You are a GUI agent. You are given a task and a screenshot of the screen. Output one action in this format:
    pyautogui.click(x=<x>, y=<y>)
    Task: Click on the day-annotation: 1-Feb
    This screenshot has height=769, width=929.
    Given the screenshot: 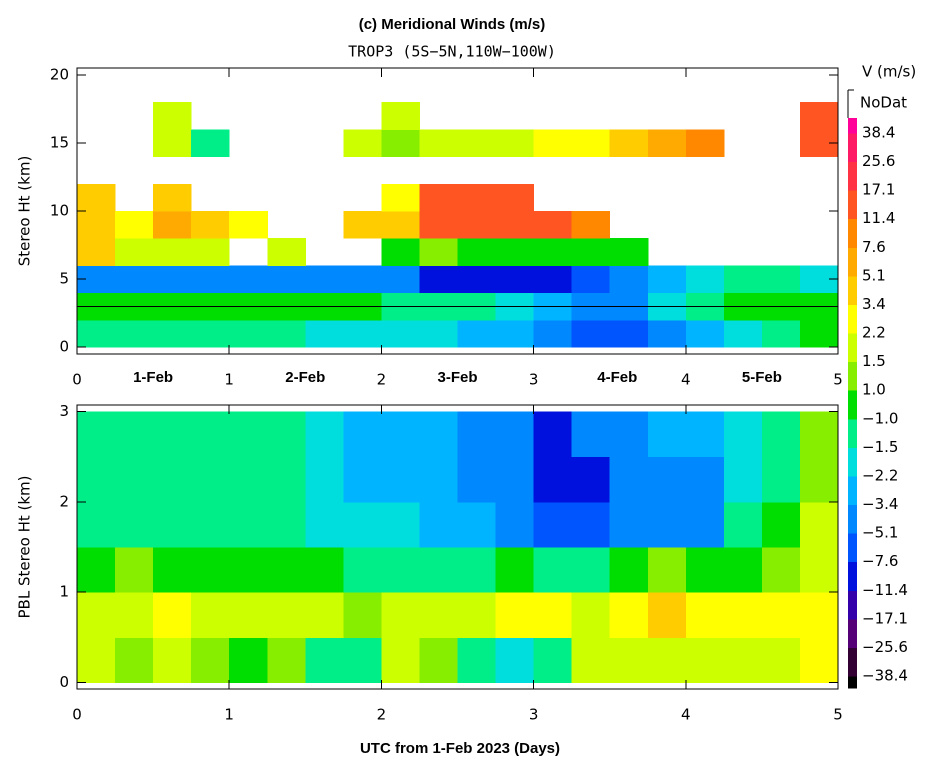 What is the action you would take?
    pyautogui.click(x=153, y=377)
    